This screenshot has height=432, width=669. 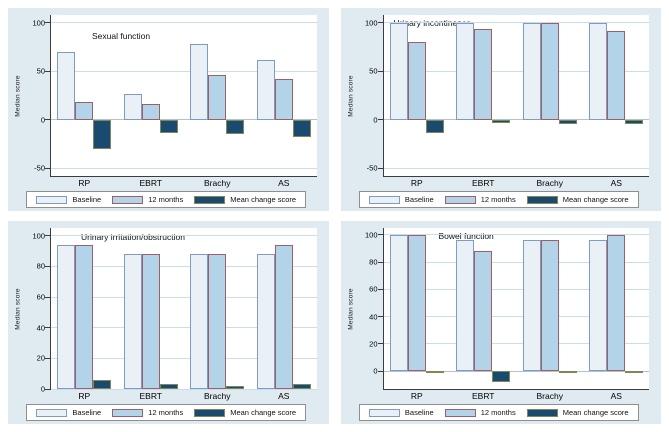 What do you see at coordinates (517, 184) in the screenshot?
I see `x-axis-categories: RP EBRT Brachy AS` at bounding box center [517, 184].